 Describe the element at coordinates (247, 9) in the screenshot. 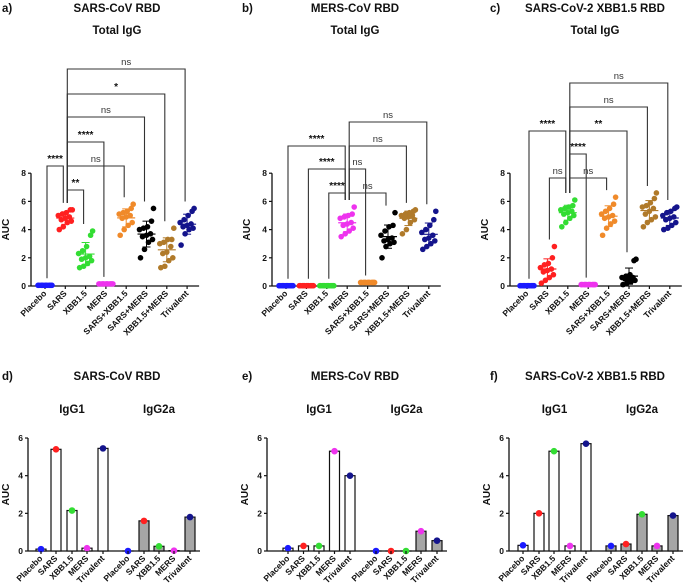

I see `panel-label: b)` at that location.